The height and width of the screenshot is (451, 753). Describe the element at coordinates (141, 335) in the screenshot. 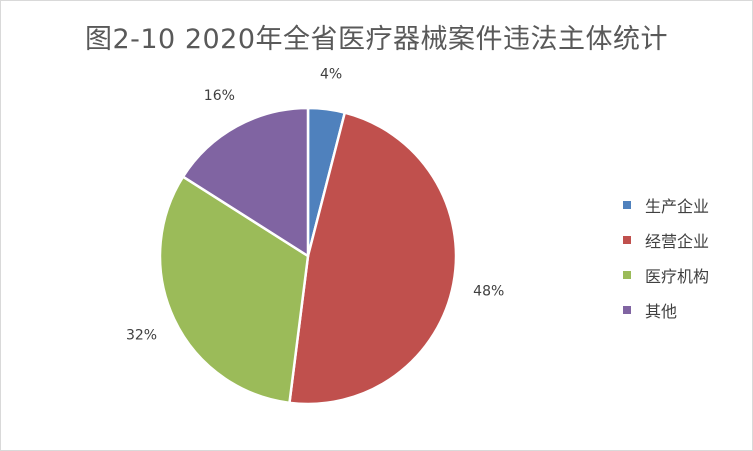

I see `data-label-3: 32%` at that location.